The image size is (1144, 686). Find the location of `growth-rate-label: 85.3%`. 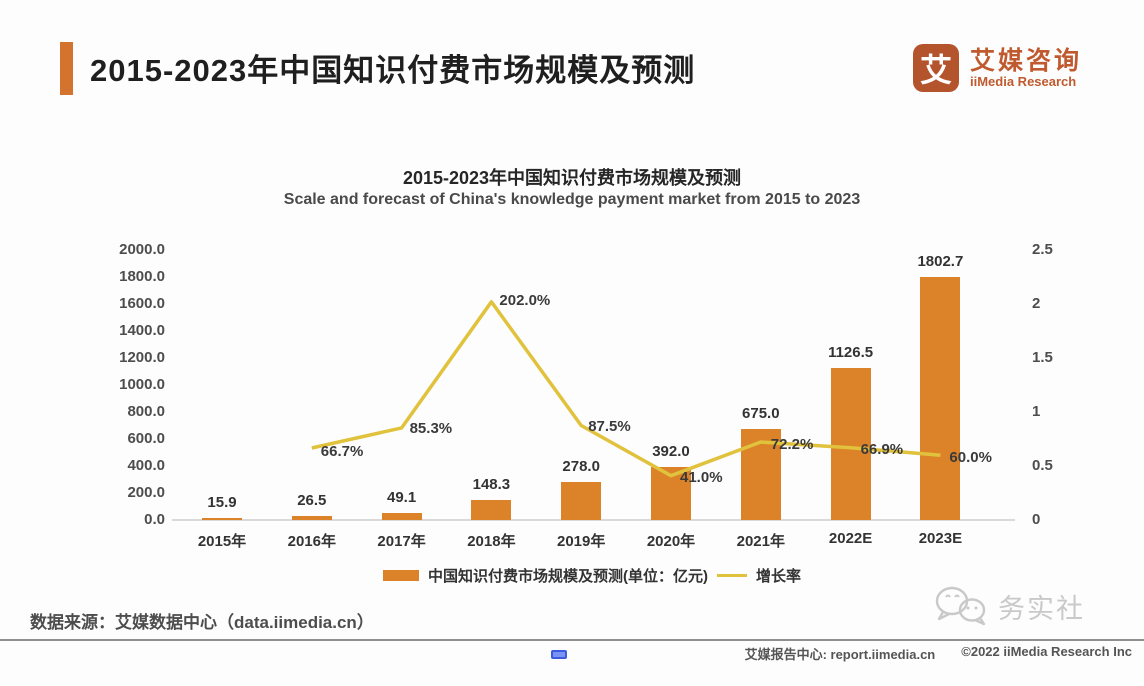

growth-rate-label: 85.3% is located at coordinates (431, 428).